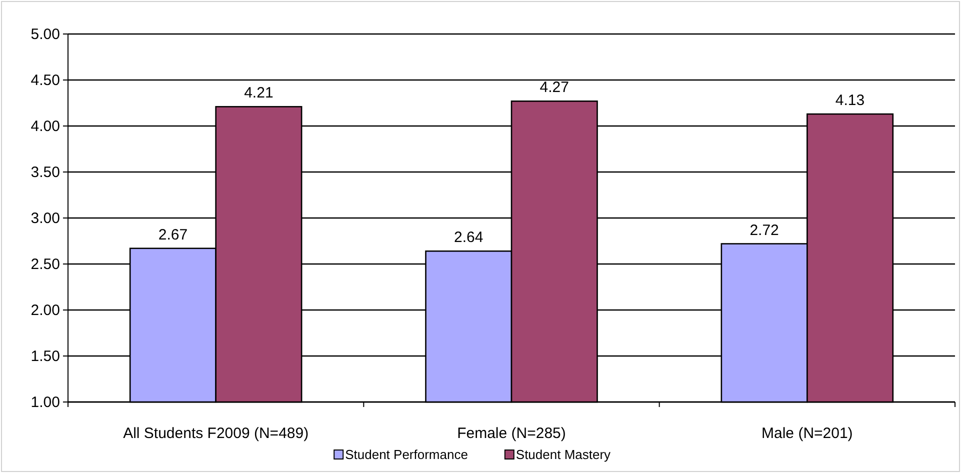 This screenshot has height=473, width=961. Describe the element at coordinates (259, 93) in the screenshot. I see `data-label: 4.21` at that location.